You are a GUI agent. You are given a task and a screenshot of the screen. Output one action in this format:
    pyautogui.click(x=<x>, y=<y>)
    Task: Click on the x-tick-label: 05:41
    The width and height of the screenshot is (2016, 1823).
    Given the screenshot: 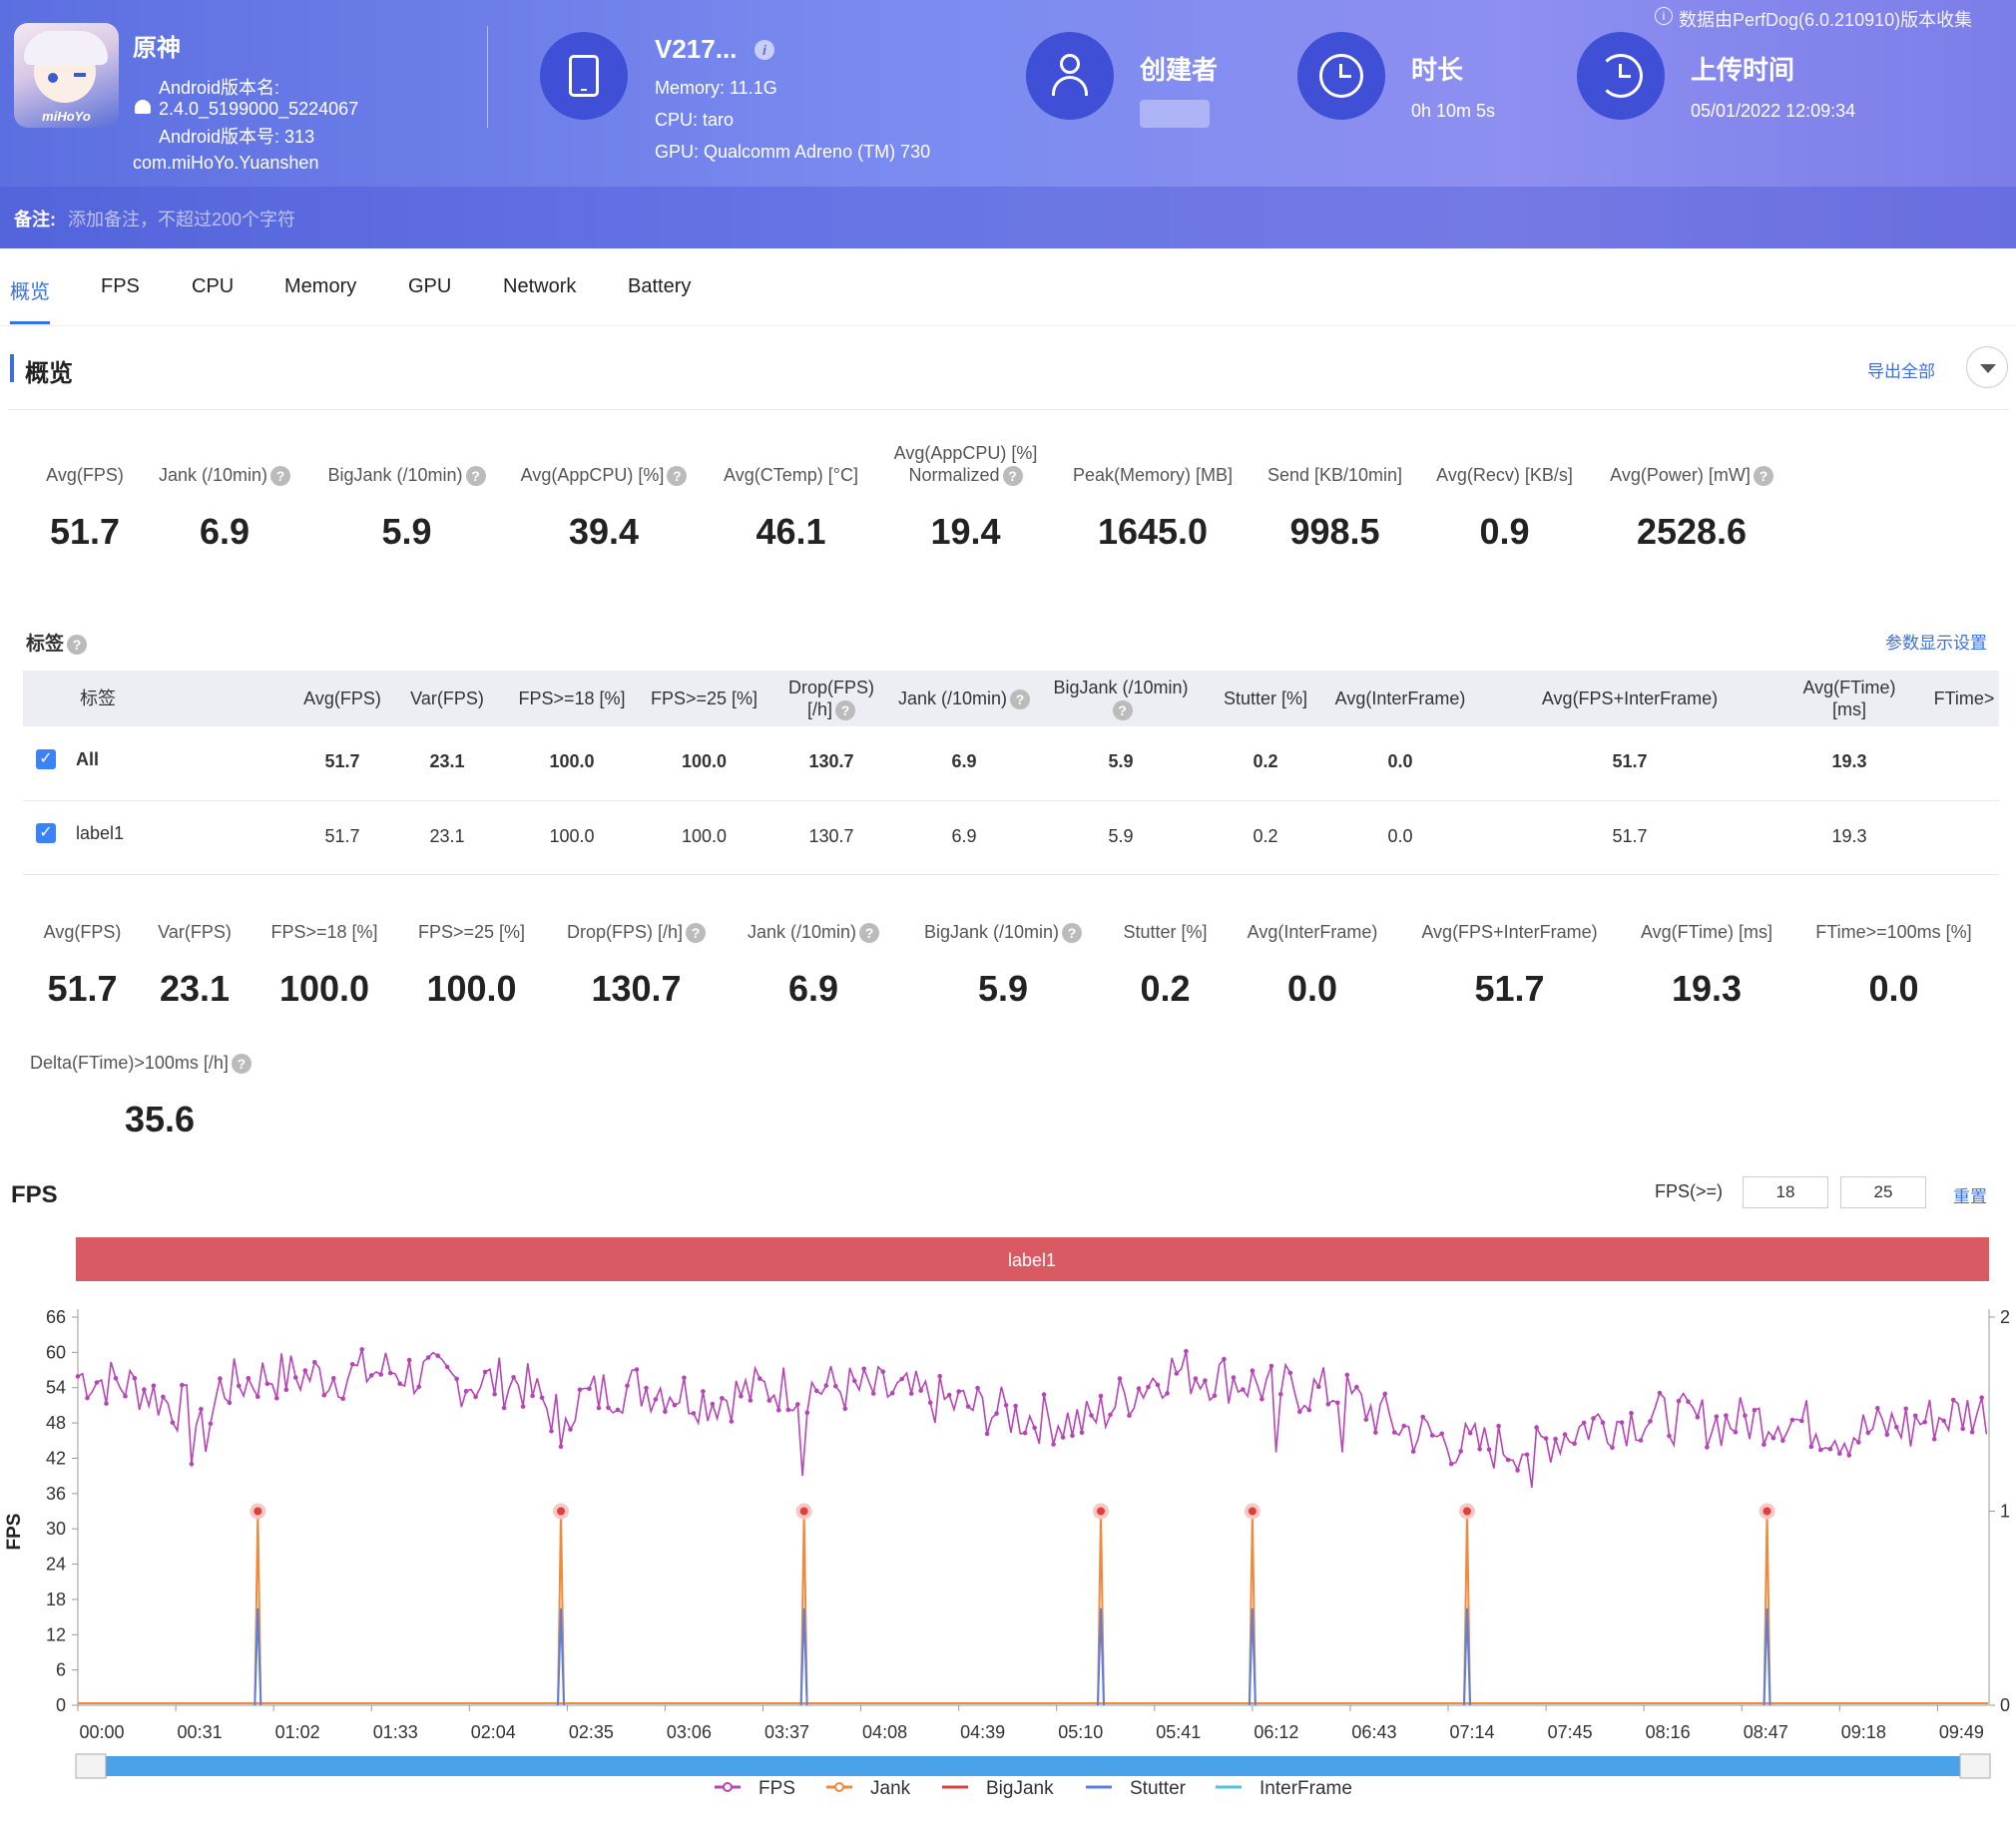 What is the action you would take?
    pyautogui.click(x=1178, y=1732)
    